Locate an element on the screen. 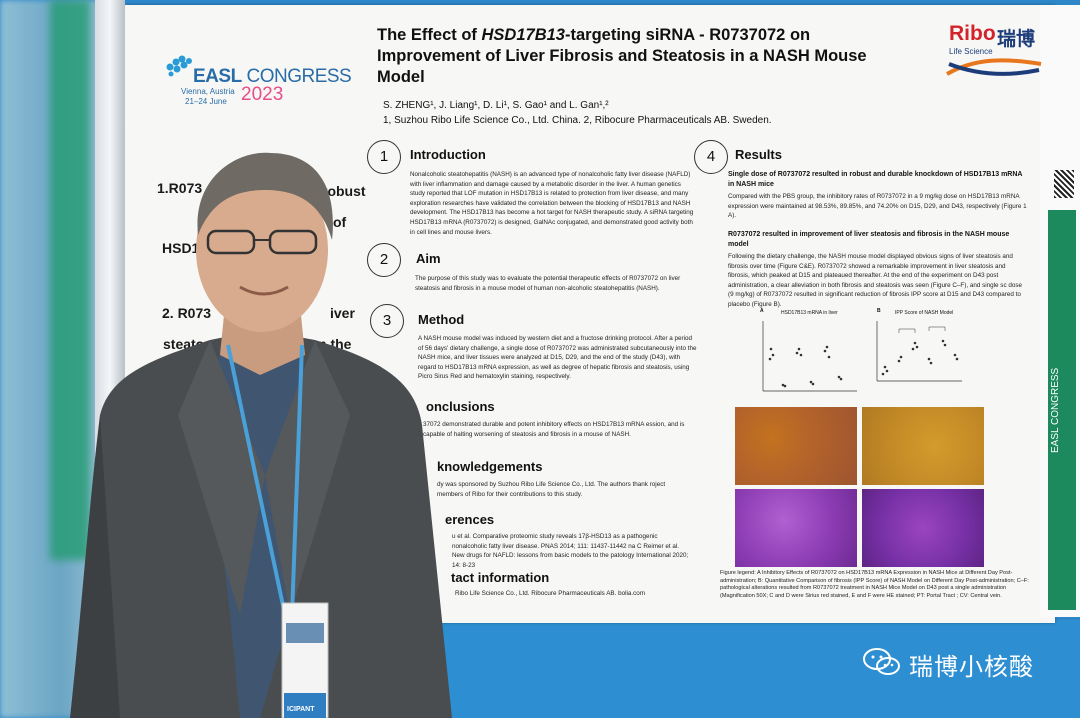  histology-image-f is located at coordinates (923, 528).